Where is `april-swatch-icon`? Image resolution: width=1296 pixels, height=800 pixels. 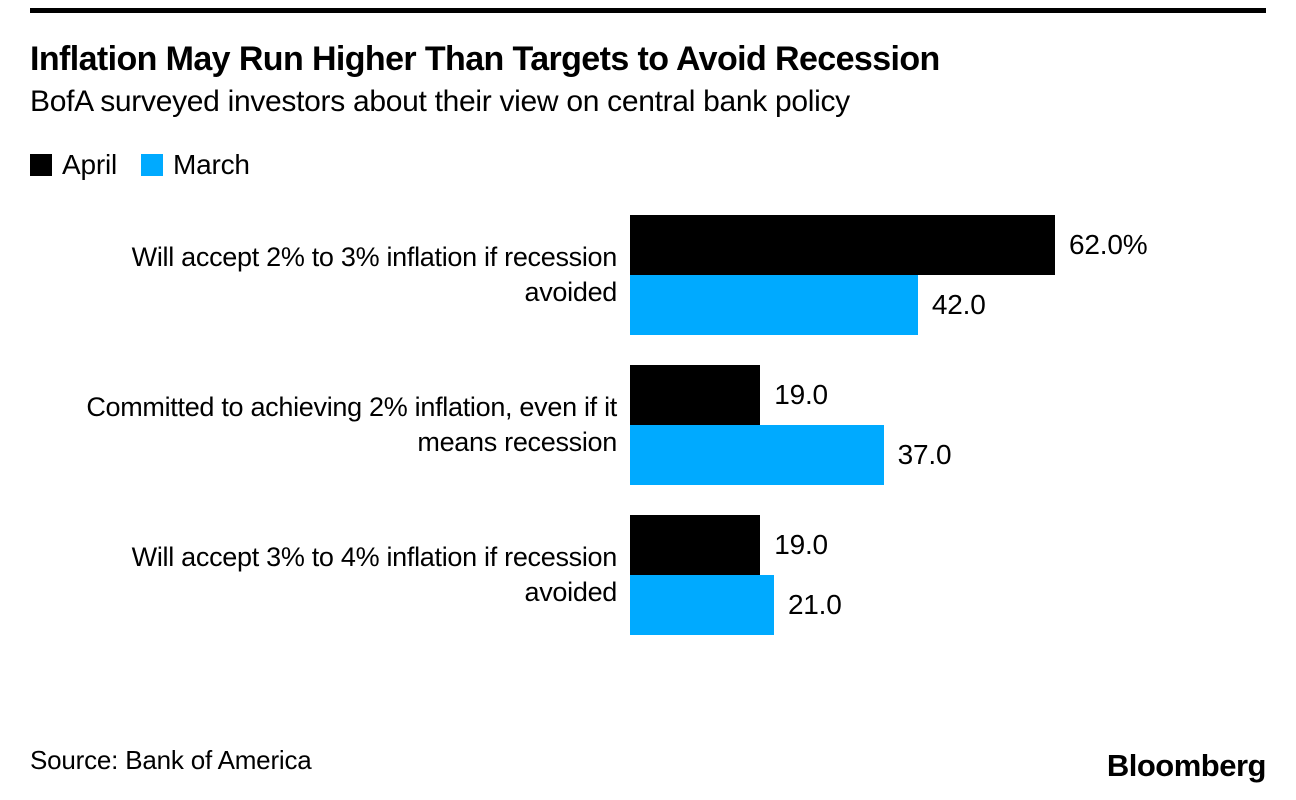 april-swatch-icon is located at coordinates (41, 165).